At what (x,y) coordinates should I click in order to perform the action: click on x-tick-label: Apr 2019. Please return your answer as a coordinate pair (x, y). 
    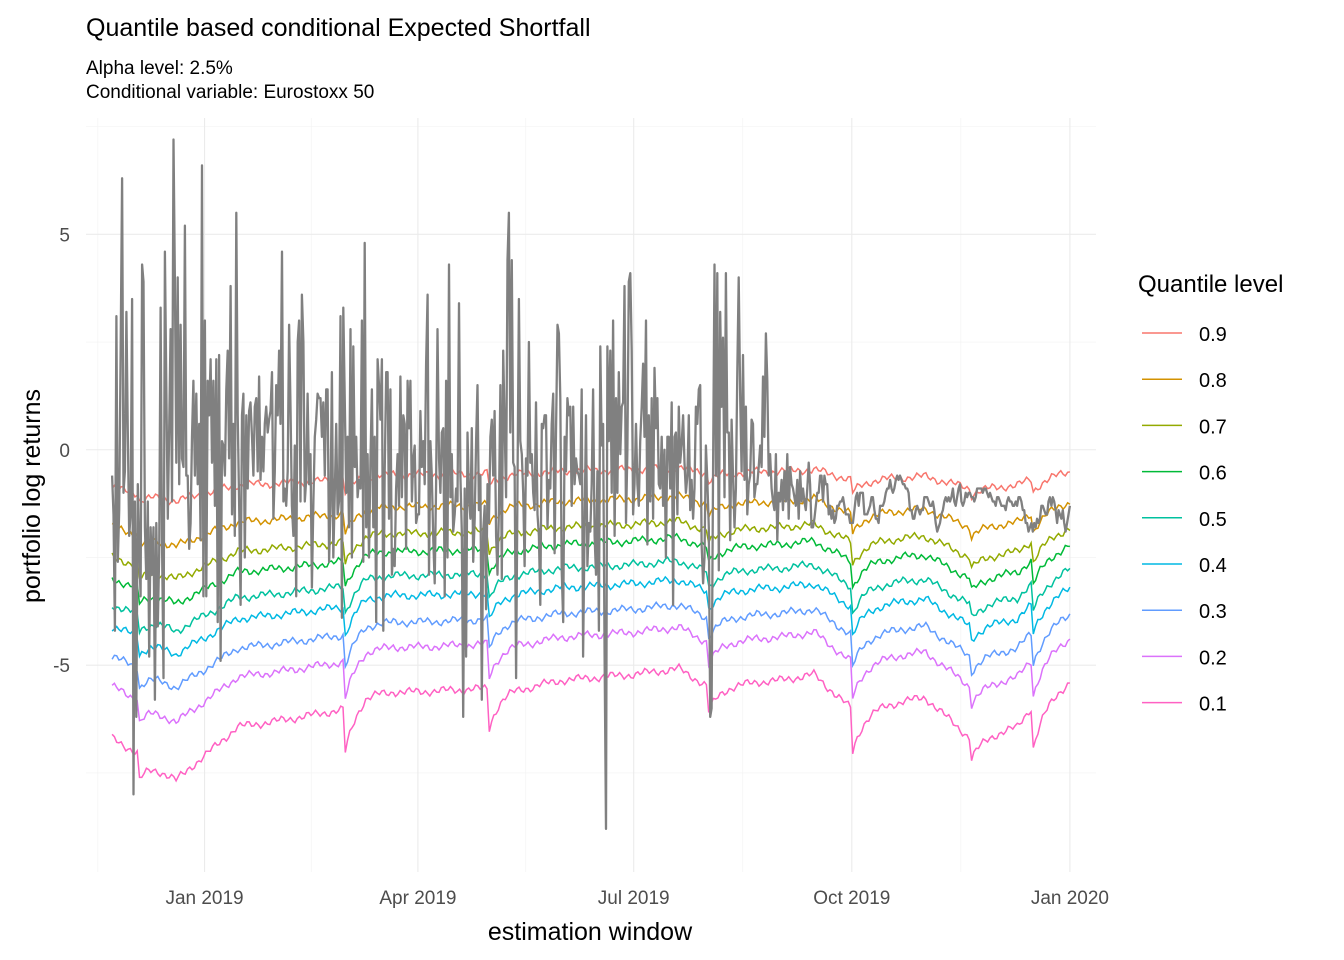
    Looking at the image, I should click on (417, 898).